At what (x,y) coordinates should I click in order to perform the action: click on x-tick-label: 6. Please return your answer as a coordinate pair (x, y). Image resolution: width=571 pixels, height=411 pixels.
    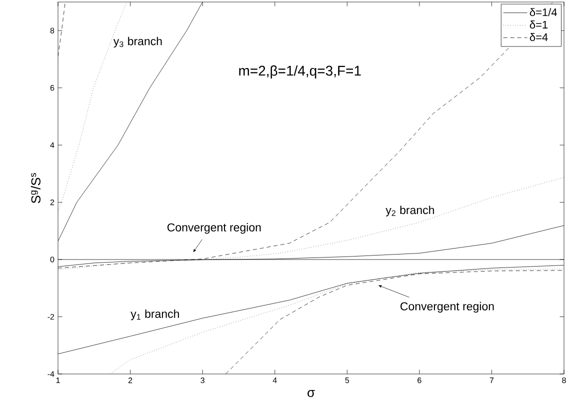
    Looking at the image, I should click on (420, 381).